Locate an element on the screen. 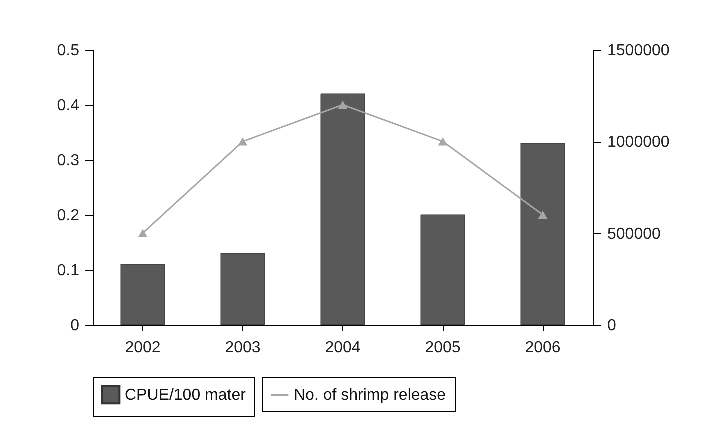 Image resolution: width=709 pixels, height=448 pixels. y-tick-label: 0.3 is located at coordinates (68, 161).